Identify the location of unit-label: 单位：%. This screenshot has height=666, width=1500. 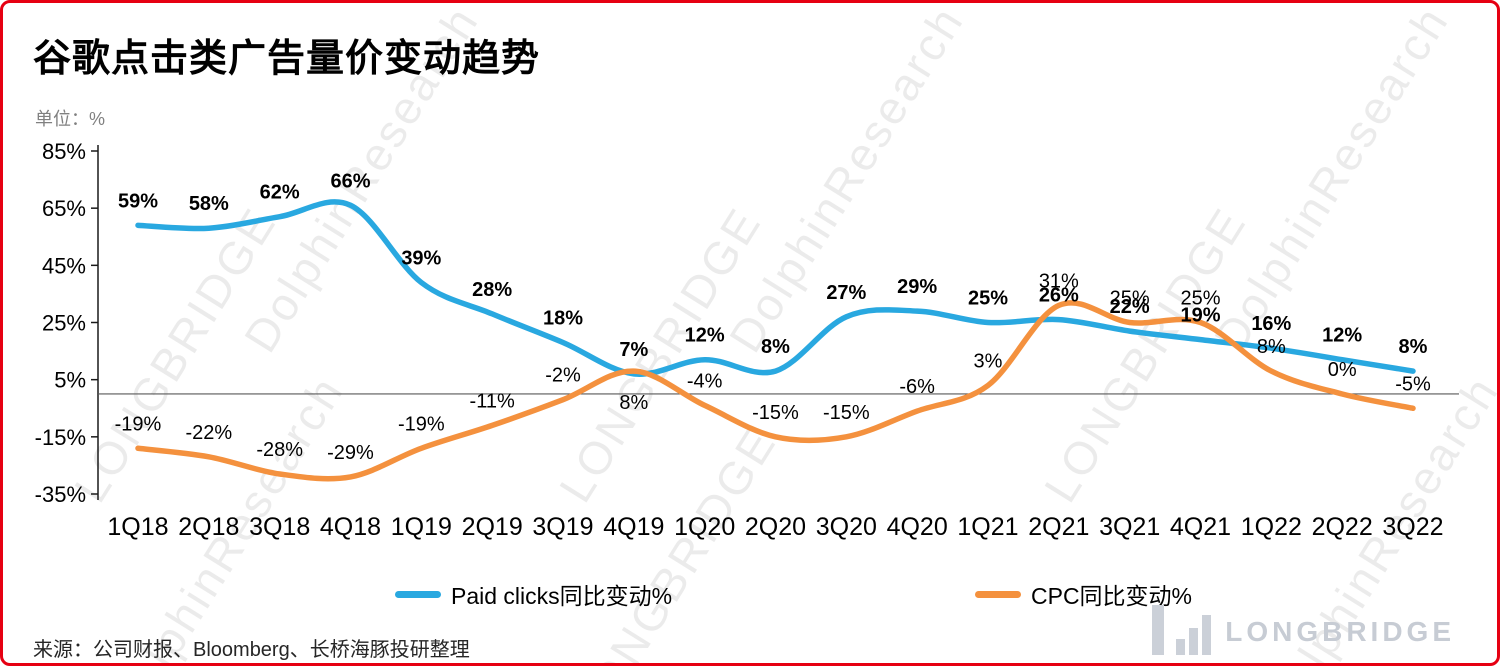
(70, 119).